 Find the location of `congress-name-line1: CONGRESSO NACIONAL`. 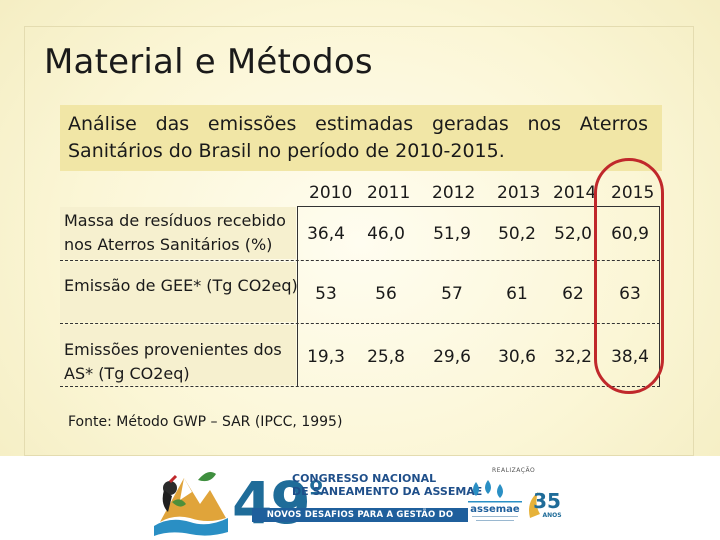

congress-name-line1: CONGRESSO NACIONAL is located at coordinates (364, 478).